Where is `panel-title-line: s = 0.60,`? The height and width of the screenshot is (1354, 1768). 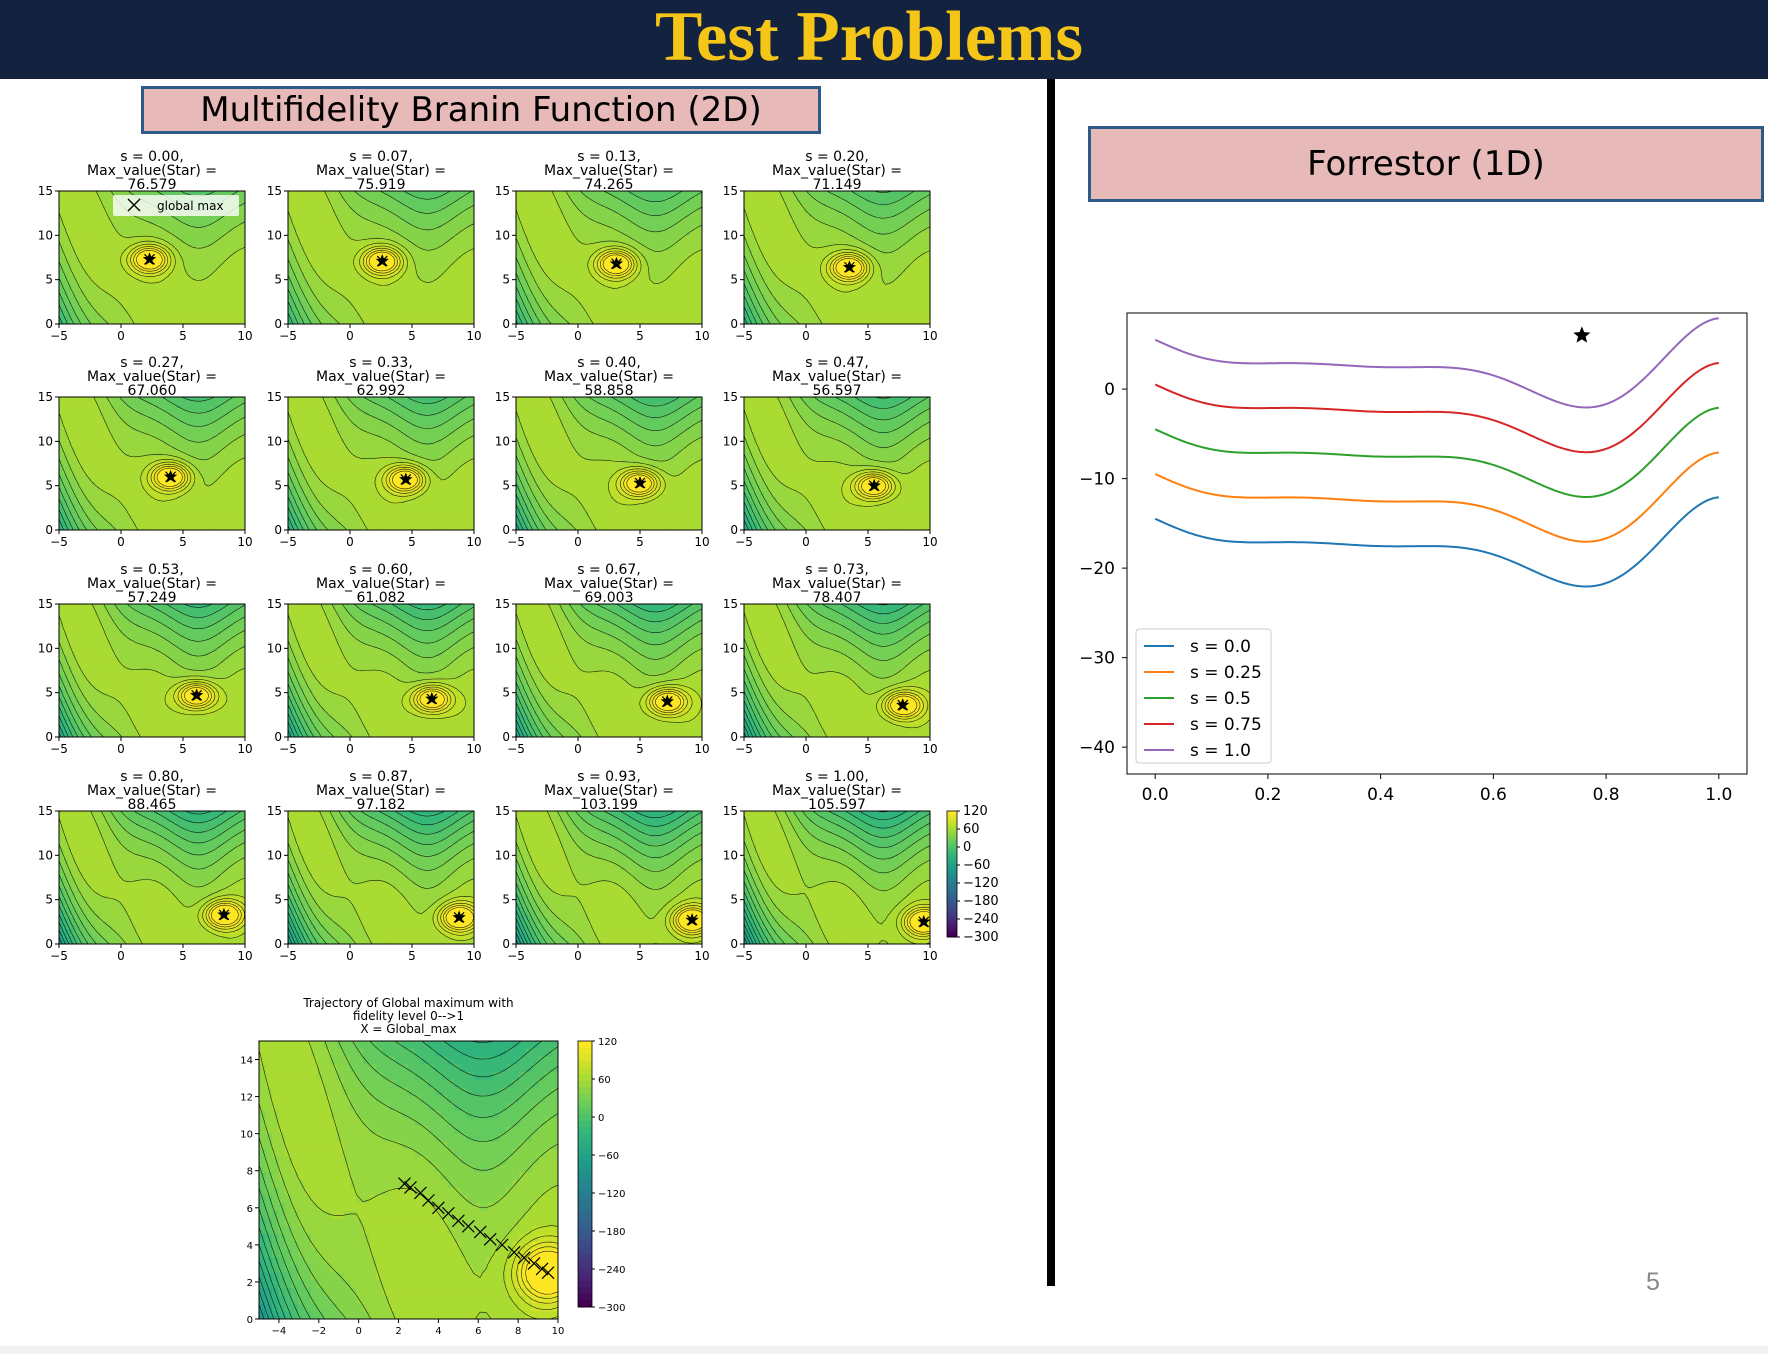
panel-title-line: s = 0.60, is located at coordinates (381, 570).